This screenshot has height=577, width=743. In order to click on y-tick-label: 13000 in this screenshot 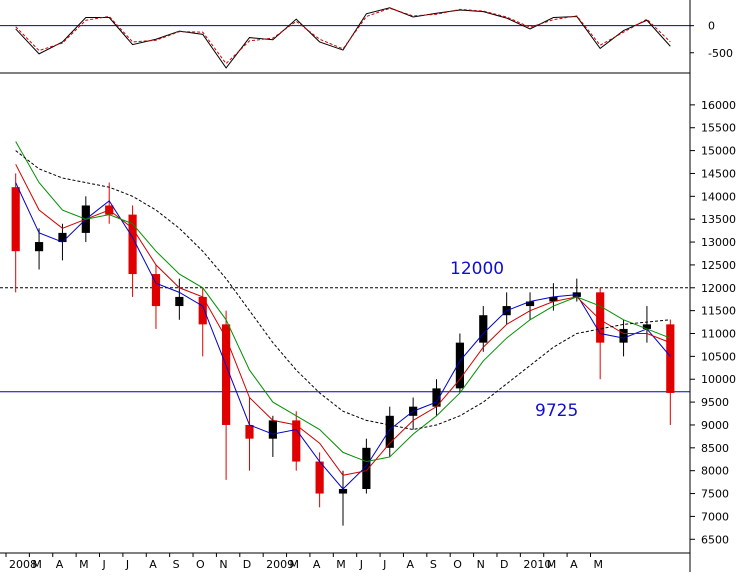, I will do `click(718, 242)`.